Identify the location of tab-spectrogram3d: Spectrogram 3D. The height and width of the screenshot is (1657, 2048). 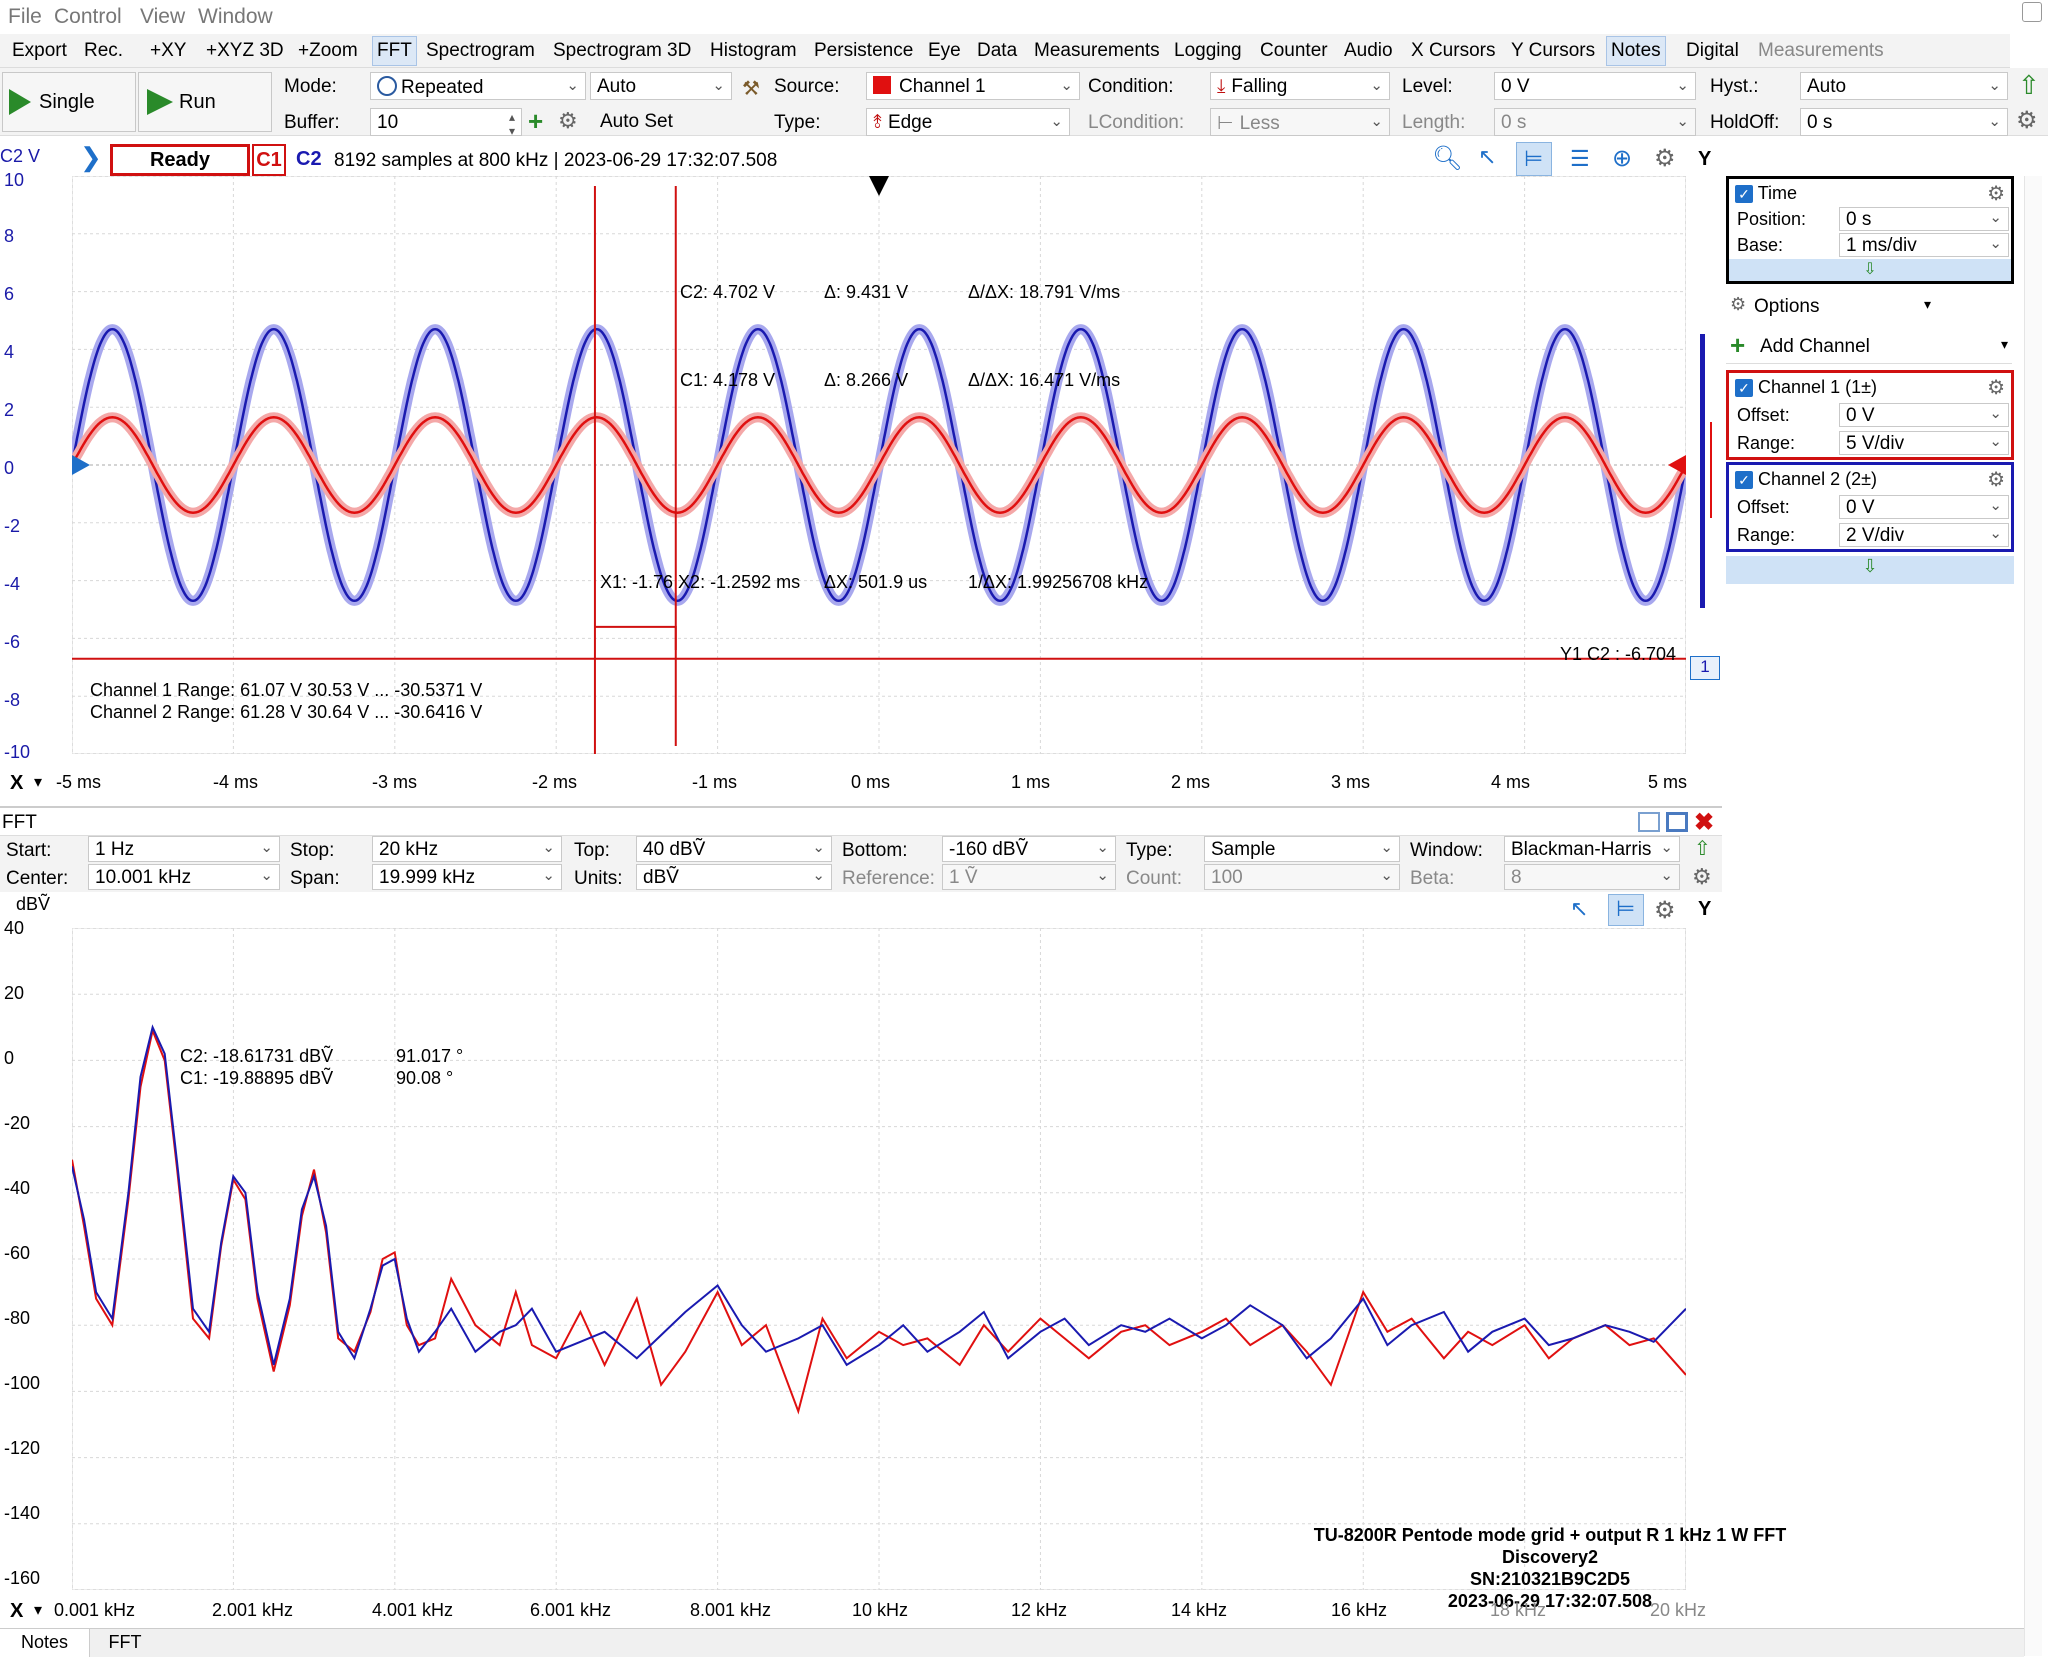
(622, 50).